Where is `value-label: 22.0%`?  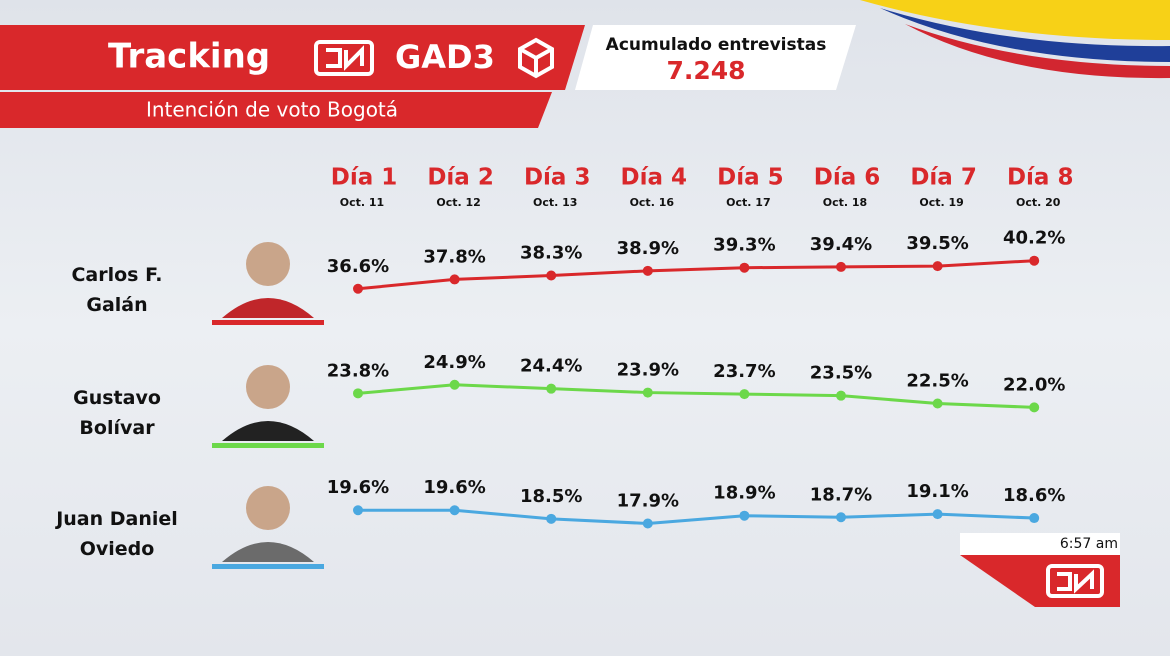 value-label: 22.0% is located at coordinates (1034, 384).